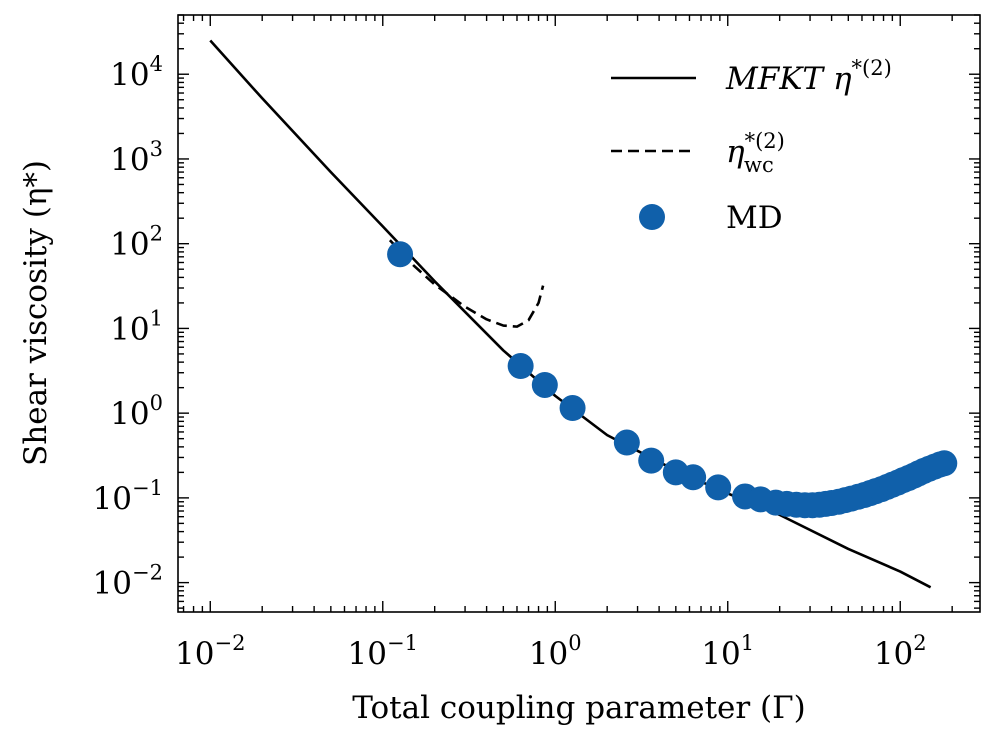  Describe the element at coordinates (383, 651) in the screenshot. I see `x-tick-label: 10⁻¹` at that location.